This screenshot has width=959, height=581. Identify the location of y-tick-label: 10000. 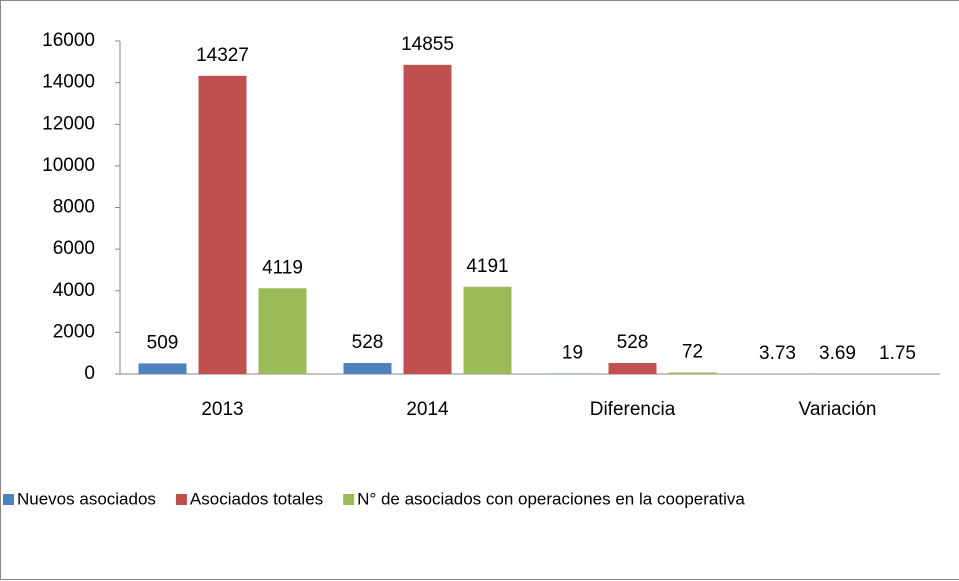
(68, 165).